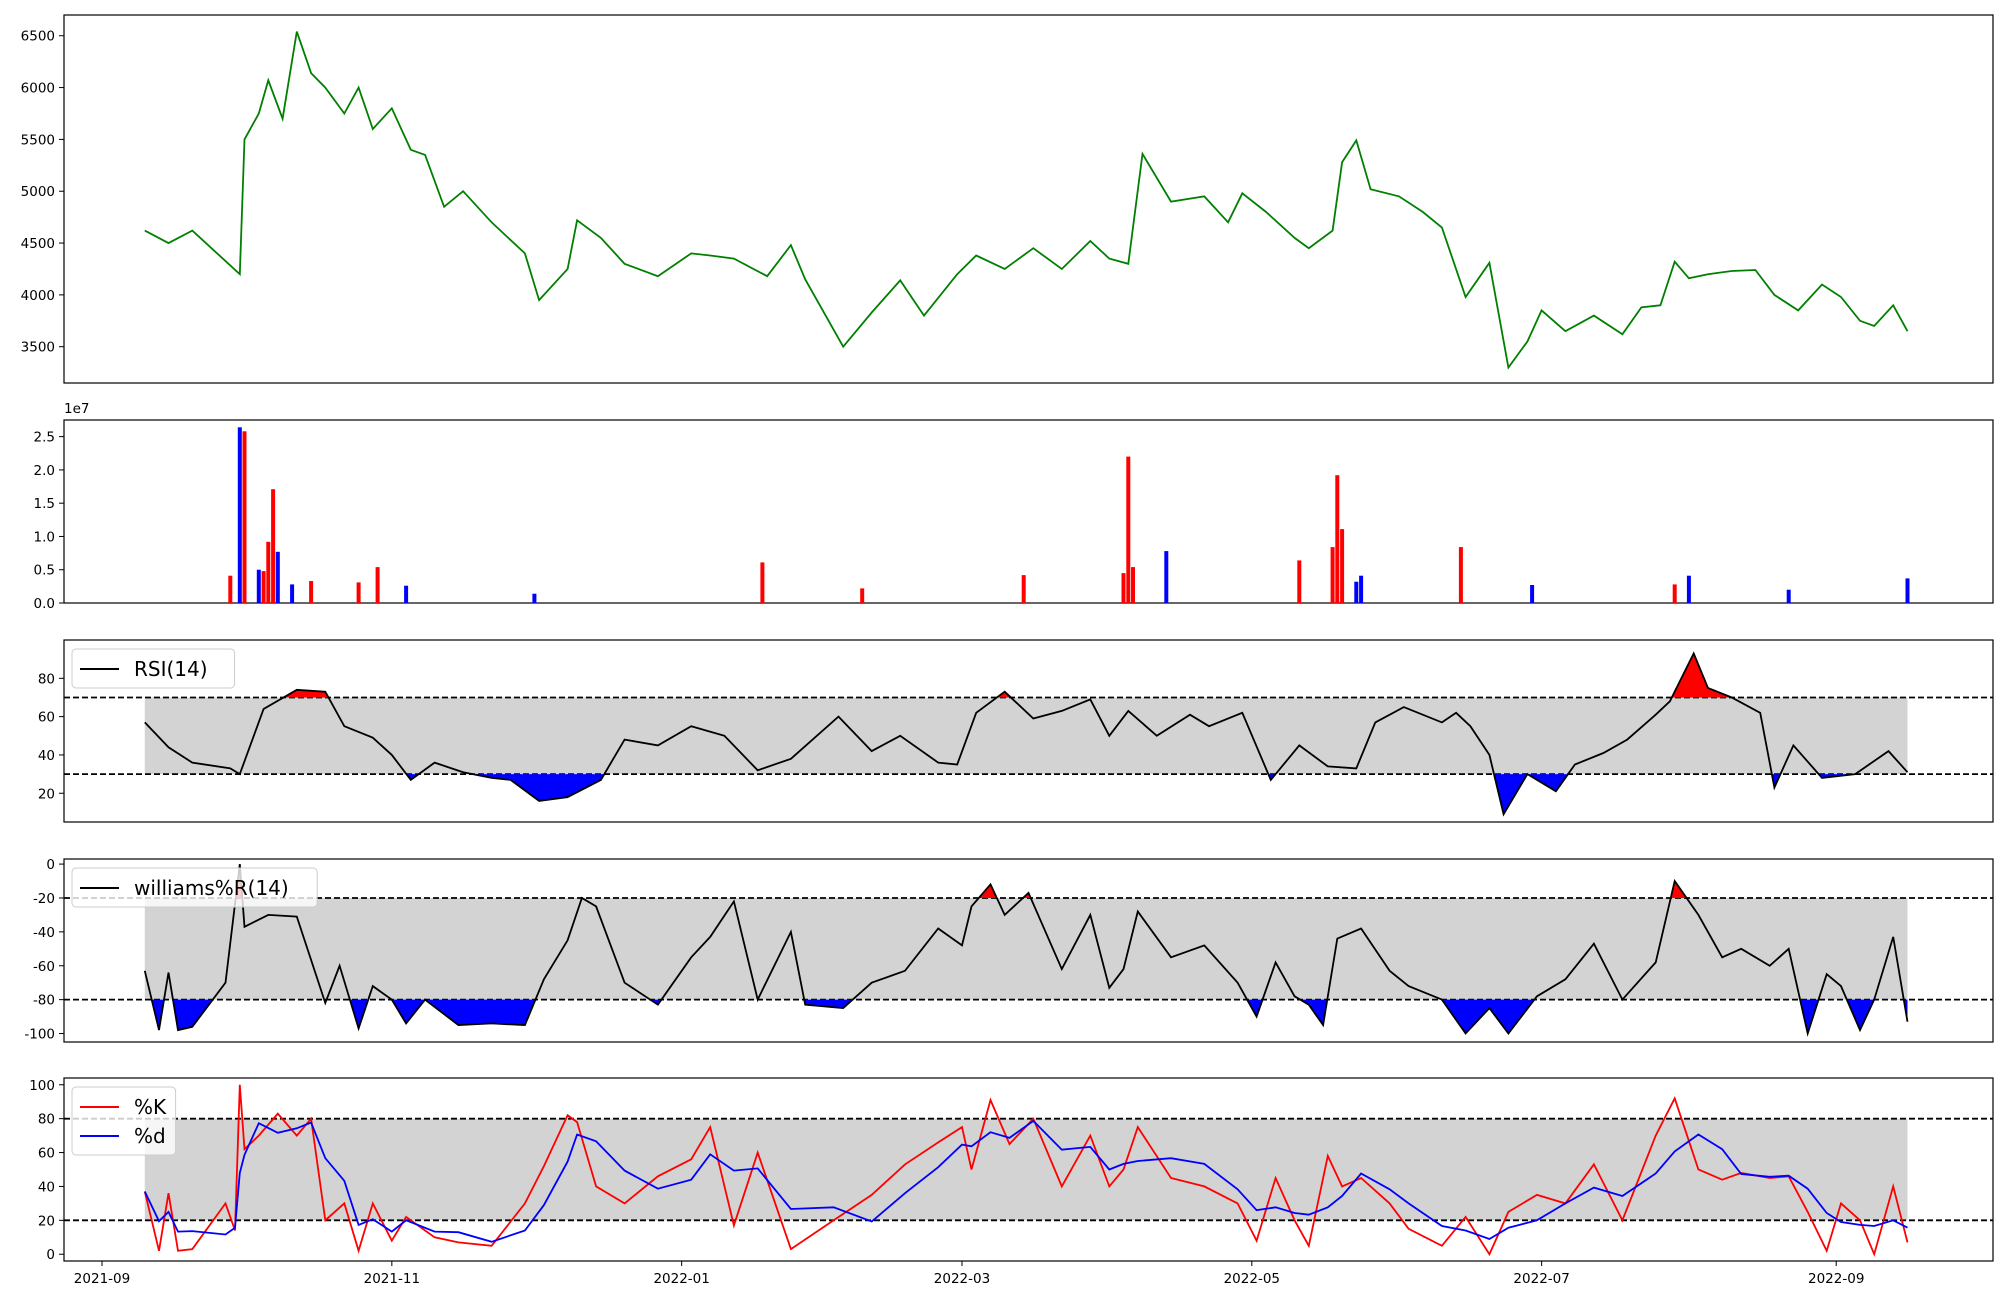  What do you see at coordinates (44, 471) in the screenshot?
I see `volume-ytick-label: 2.0` at bounding box center [44, 471].